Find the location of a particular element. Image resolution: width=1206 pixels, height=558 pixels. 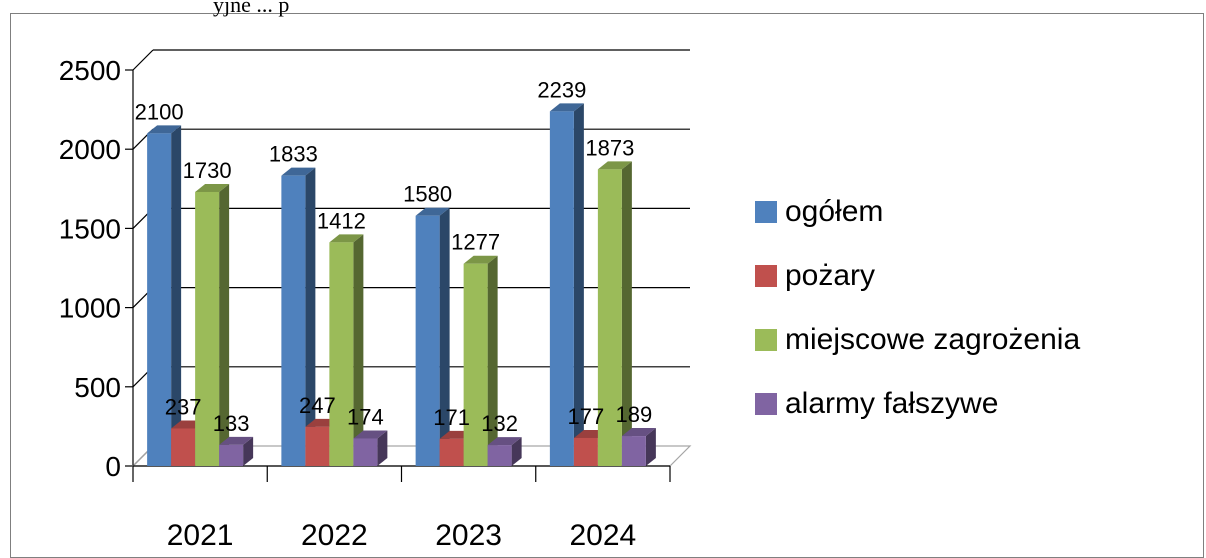

data-label: 2100 is located at coordinates (159, 111).